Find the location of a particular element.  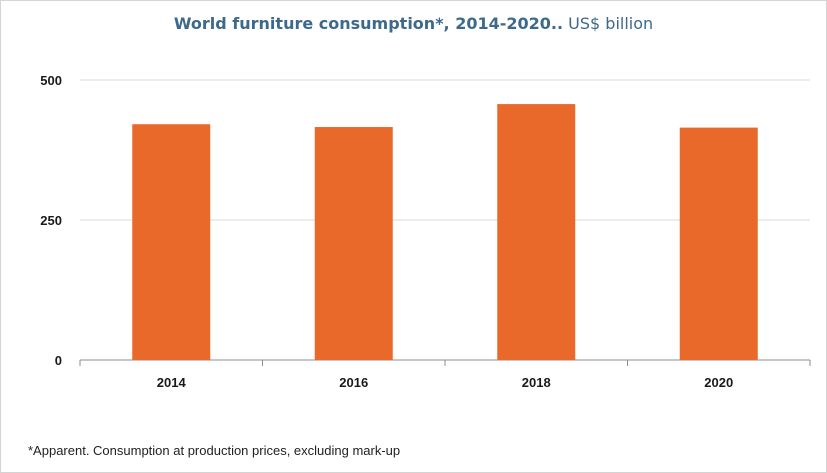

x-tick-label-2018: 2018 is located at coordinates (536, 382).